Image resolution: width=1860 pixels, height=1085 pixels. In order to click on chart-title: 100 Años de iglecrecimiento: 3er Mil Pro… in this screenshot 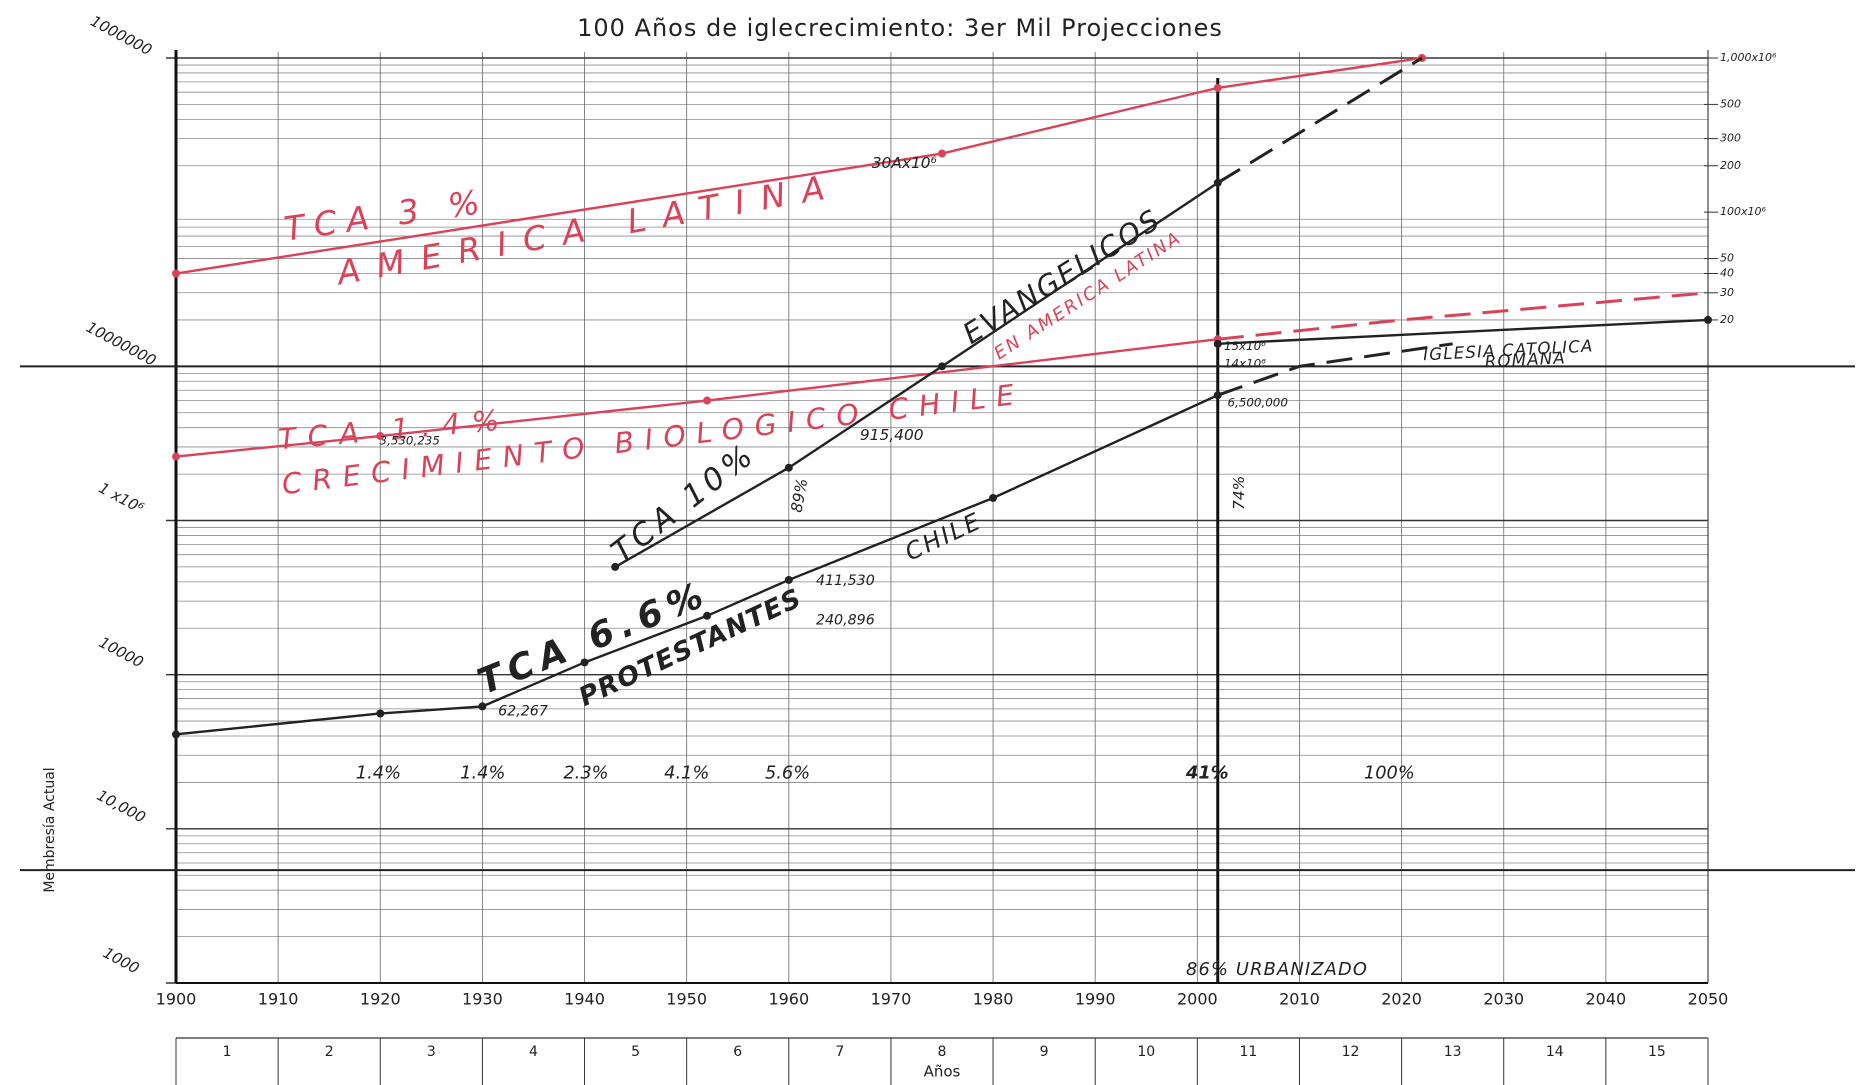, I will do `click(900, 28)`.